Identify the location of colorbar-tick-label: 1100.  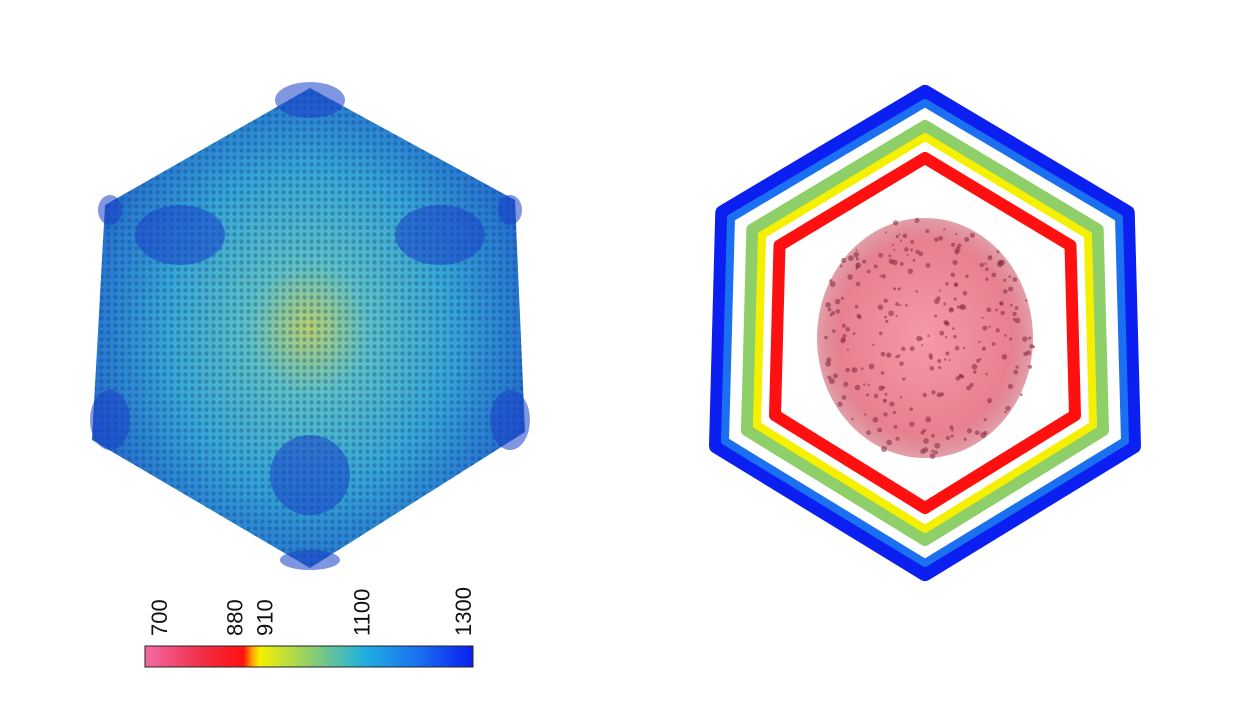
(362, 612).